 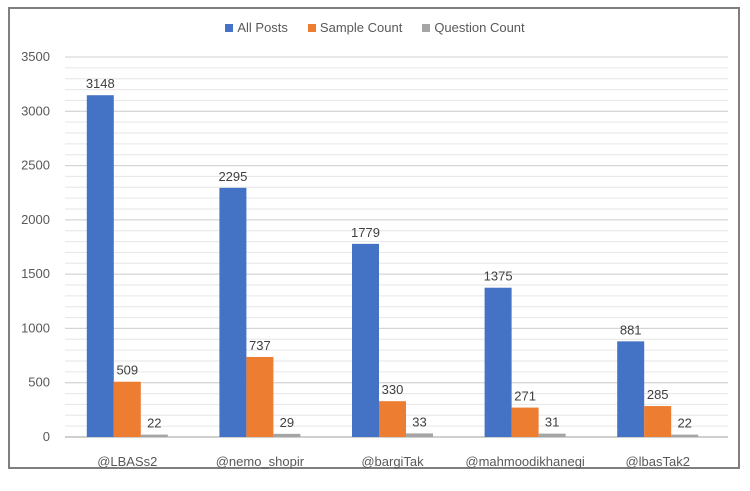 I want to click on y-tick-label: 0, so click(x=46, y=436).